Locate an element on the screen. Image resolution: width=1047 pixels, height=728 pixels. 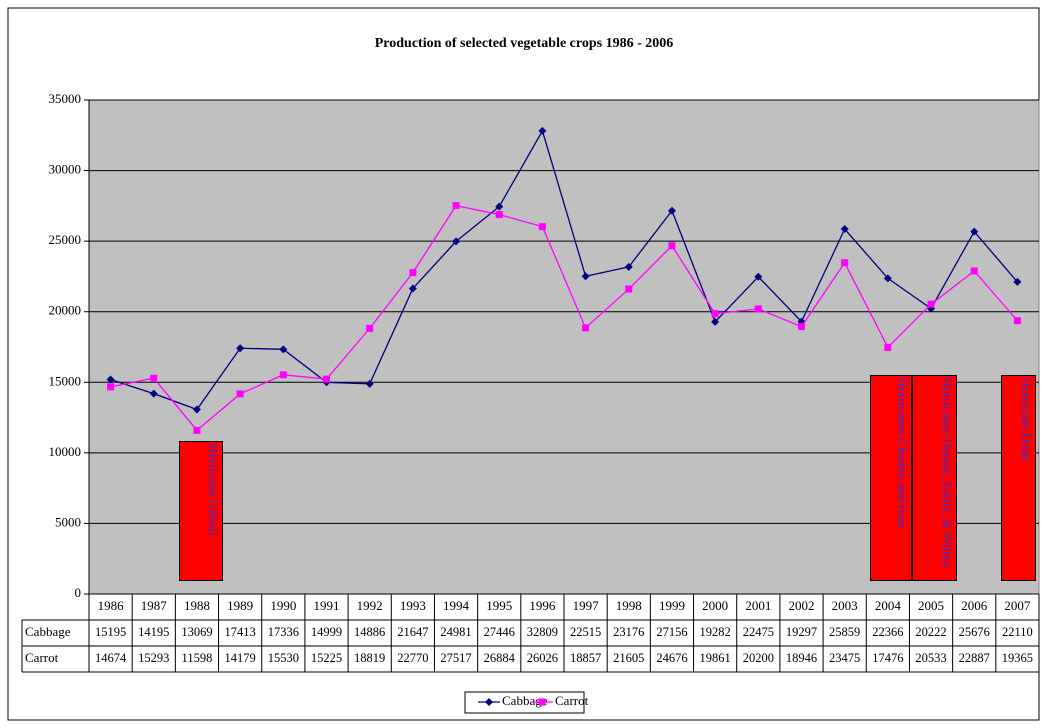
table-value: 14674 is located at coordinates (111, 658).